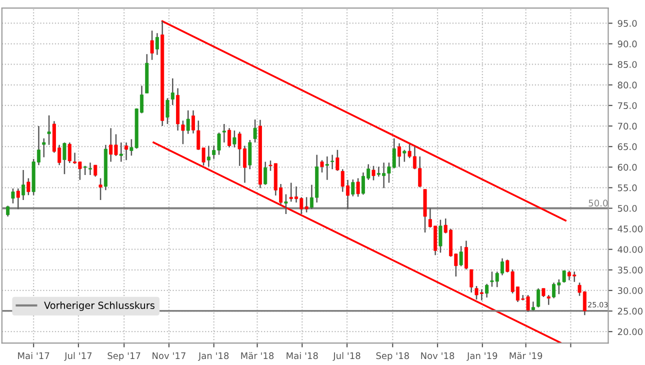 Image resolution: width=645 pixels, height=365 pixels. I want to click on y-tick-label: 60.0, so click(627, 167).